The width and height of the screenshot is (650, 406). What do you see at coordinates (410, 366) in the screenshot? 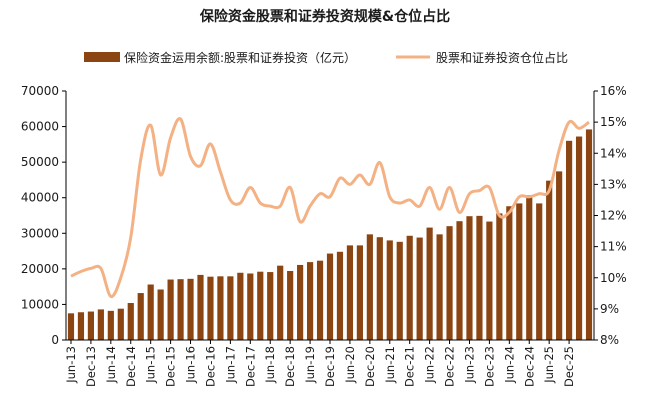
I see `x-tick-label-17: Dec-21` at bounding box center [410, 366].